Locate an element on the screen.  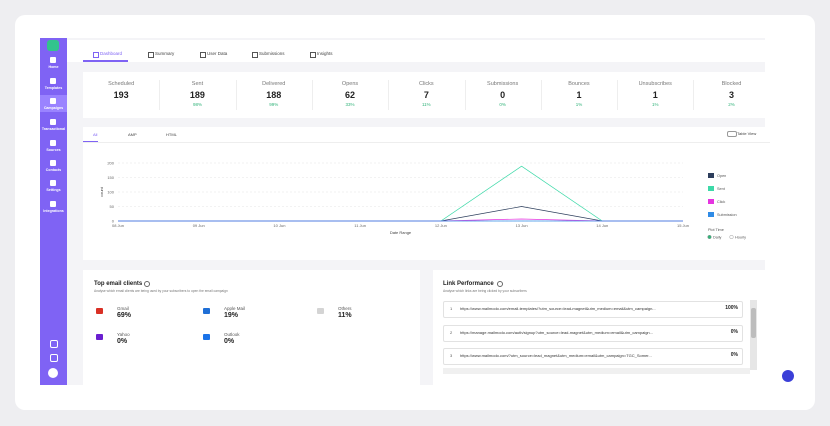
y-tick-label: 150 is located at coordinates (110, 177).